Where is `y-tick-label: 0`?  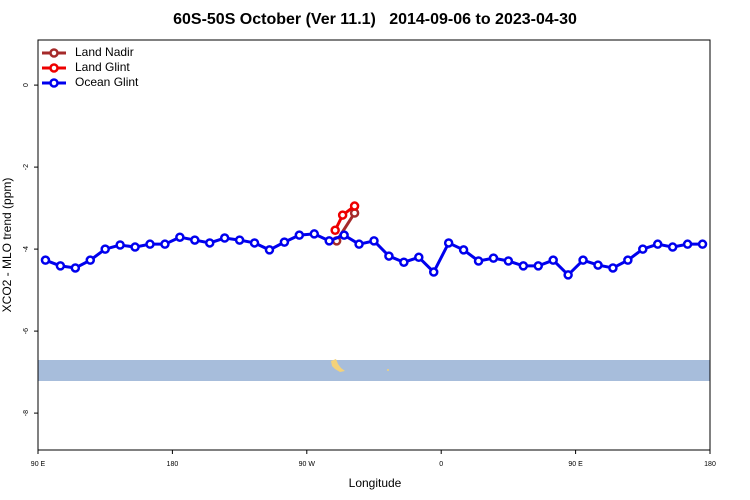
y-tick-label: 0 is located at coordinates (26, 85).